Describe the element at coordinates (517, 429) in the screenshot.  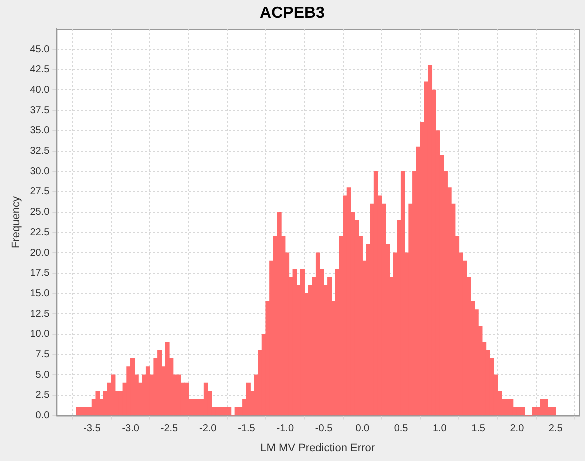
I see `x-tick-label: 2.0` at that location.